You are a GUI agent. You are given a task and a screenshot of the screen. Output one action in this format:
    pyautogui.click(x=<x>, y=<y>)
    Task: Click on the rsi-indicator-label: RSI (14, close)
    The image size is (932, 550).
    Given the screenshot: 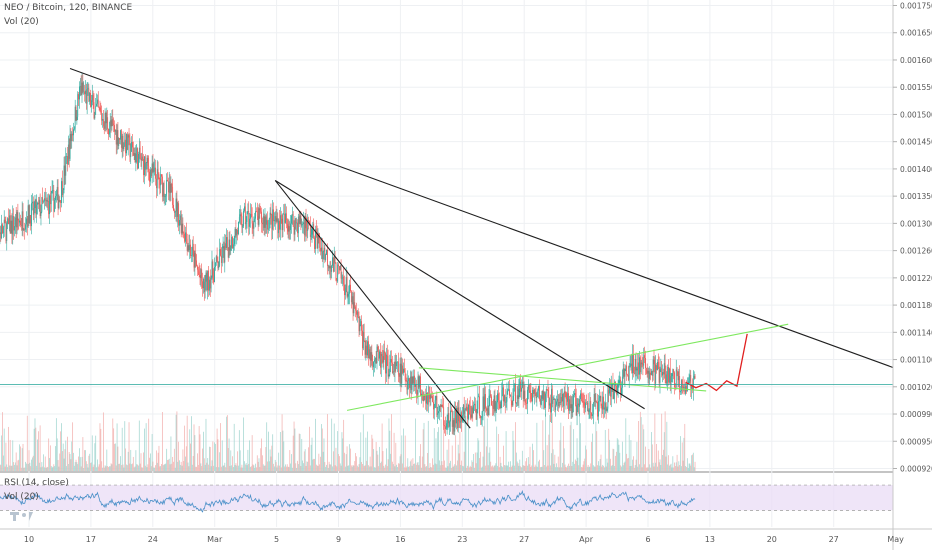 What is the action you would take?
    pyautogui.click(x=36, y=483)
    